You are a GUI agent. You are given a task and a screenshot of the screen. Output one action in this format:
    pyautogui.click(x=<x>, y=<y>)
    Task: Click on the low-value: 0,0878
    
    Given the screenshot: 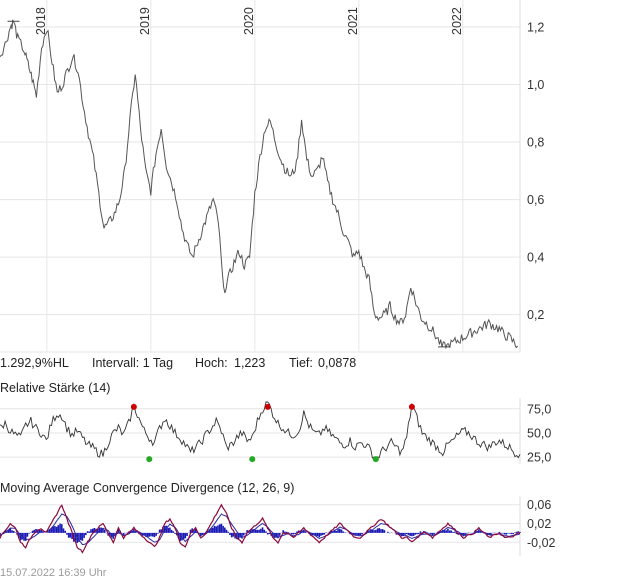 What is the action you would take?
    pyautogui.click(x=337, y=363)
    